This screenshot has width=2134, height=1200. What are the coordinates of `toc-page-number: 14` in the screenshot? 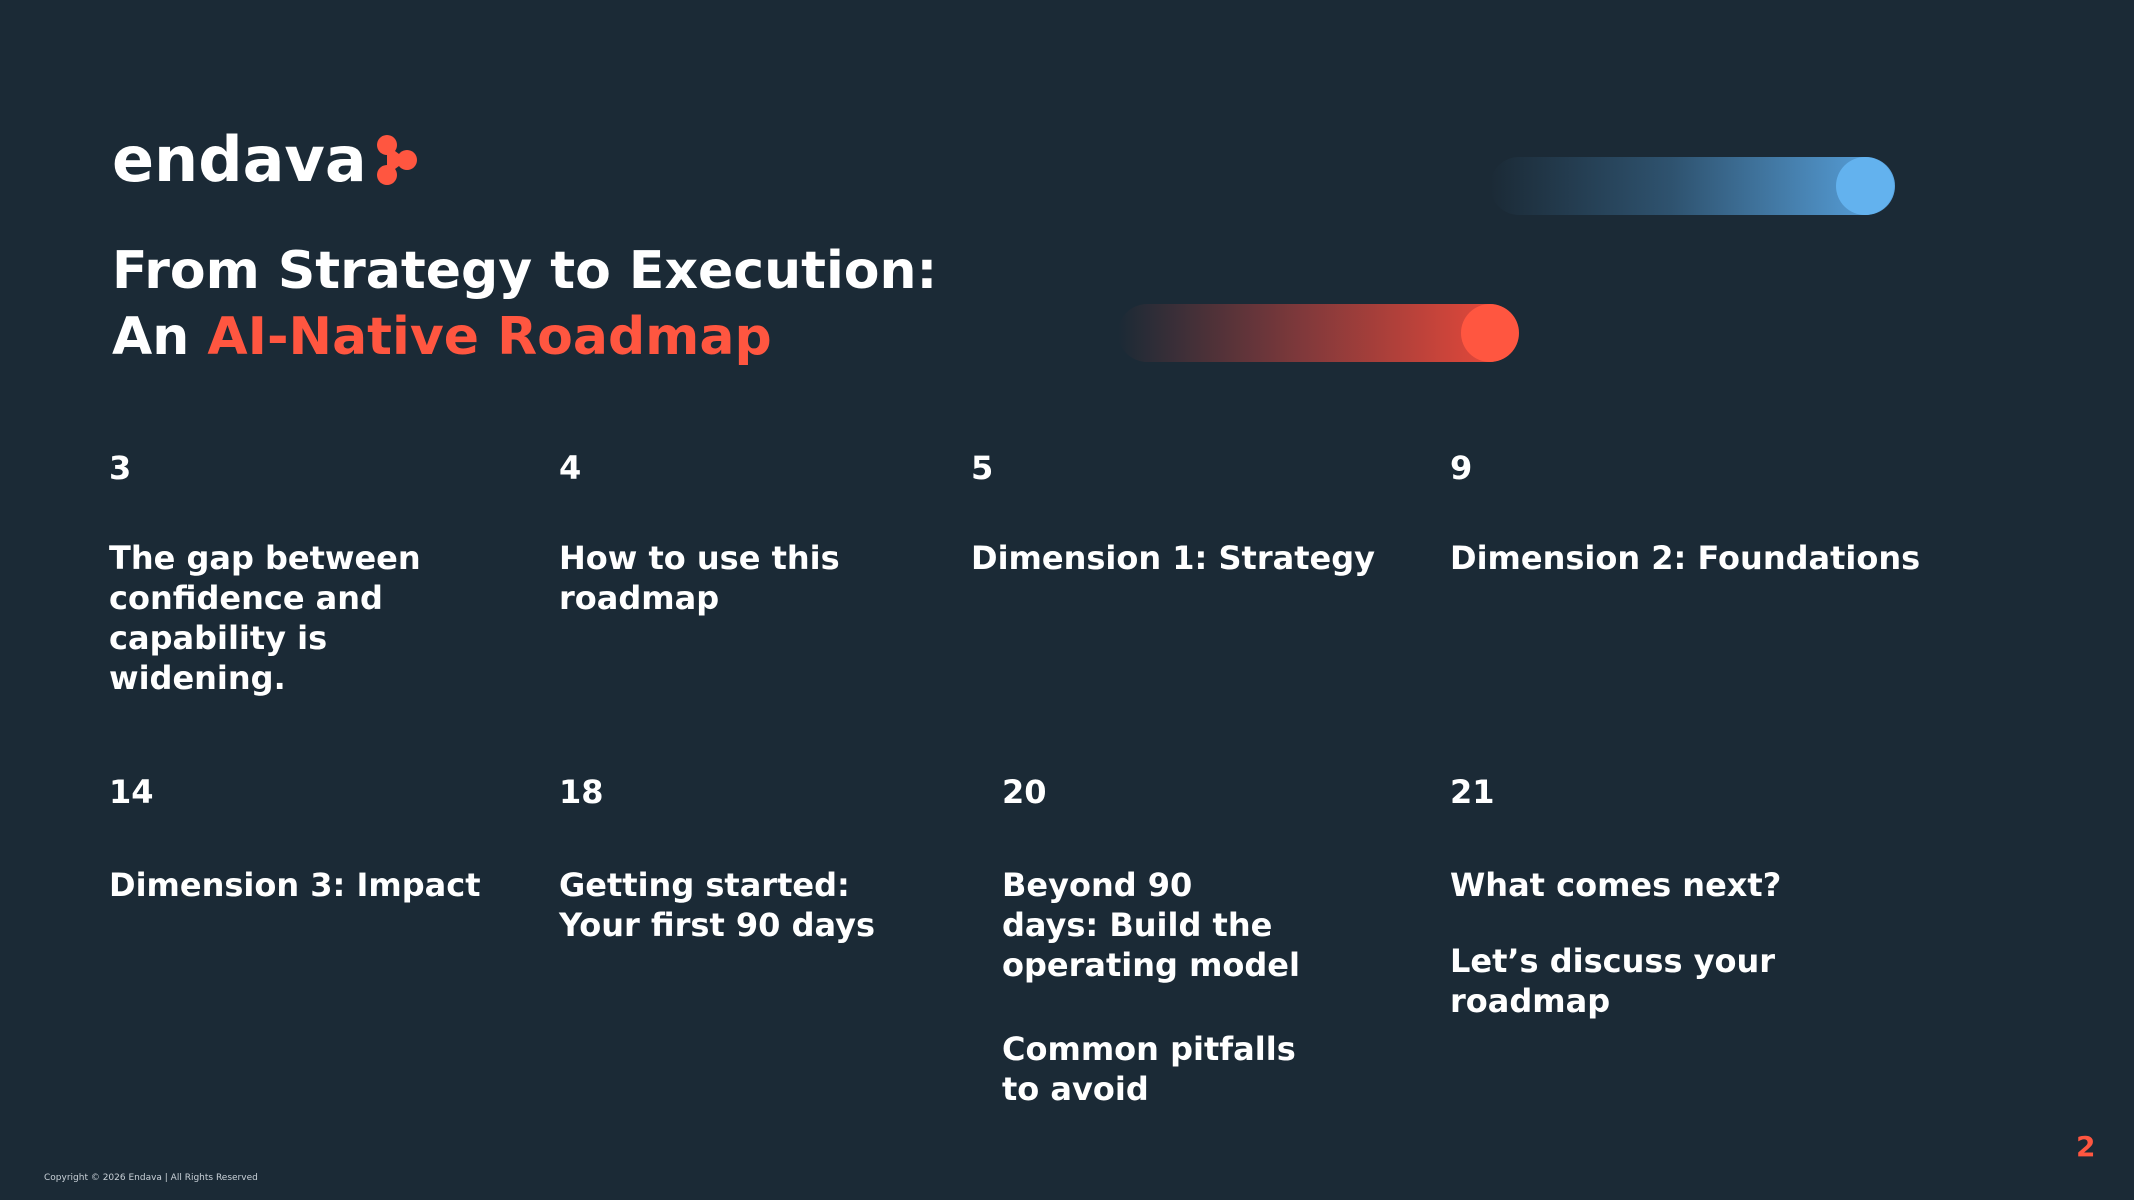 It's located at (131, 792).